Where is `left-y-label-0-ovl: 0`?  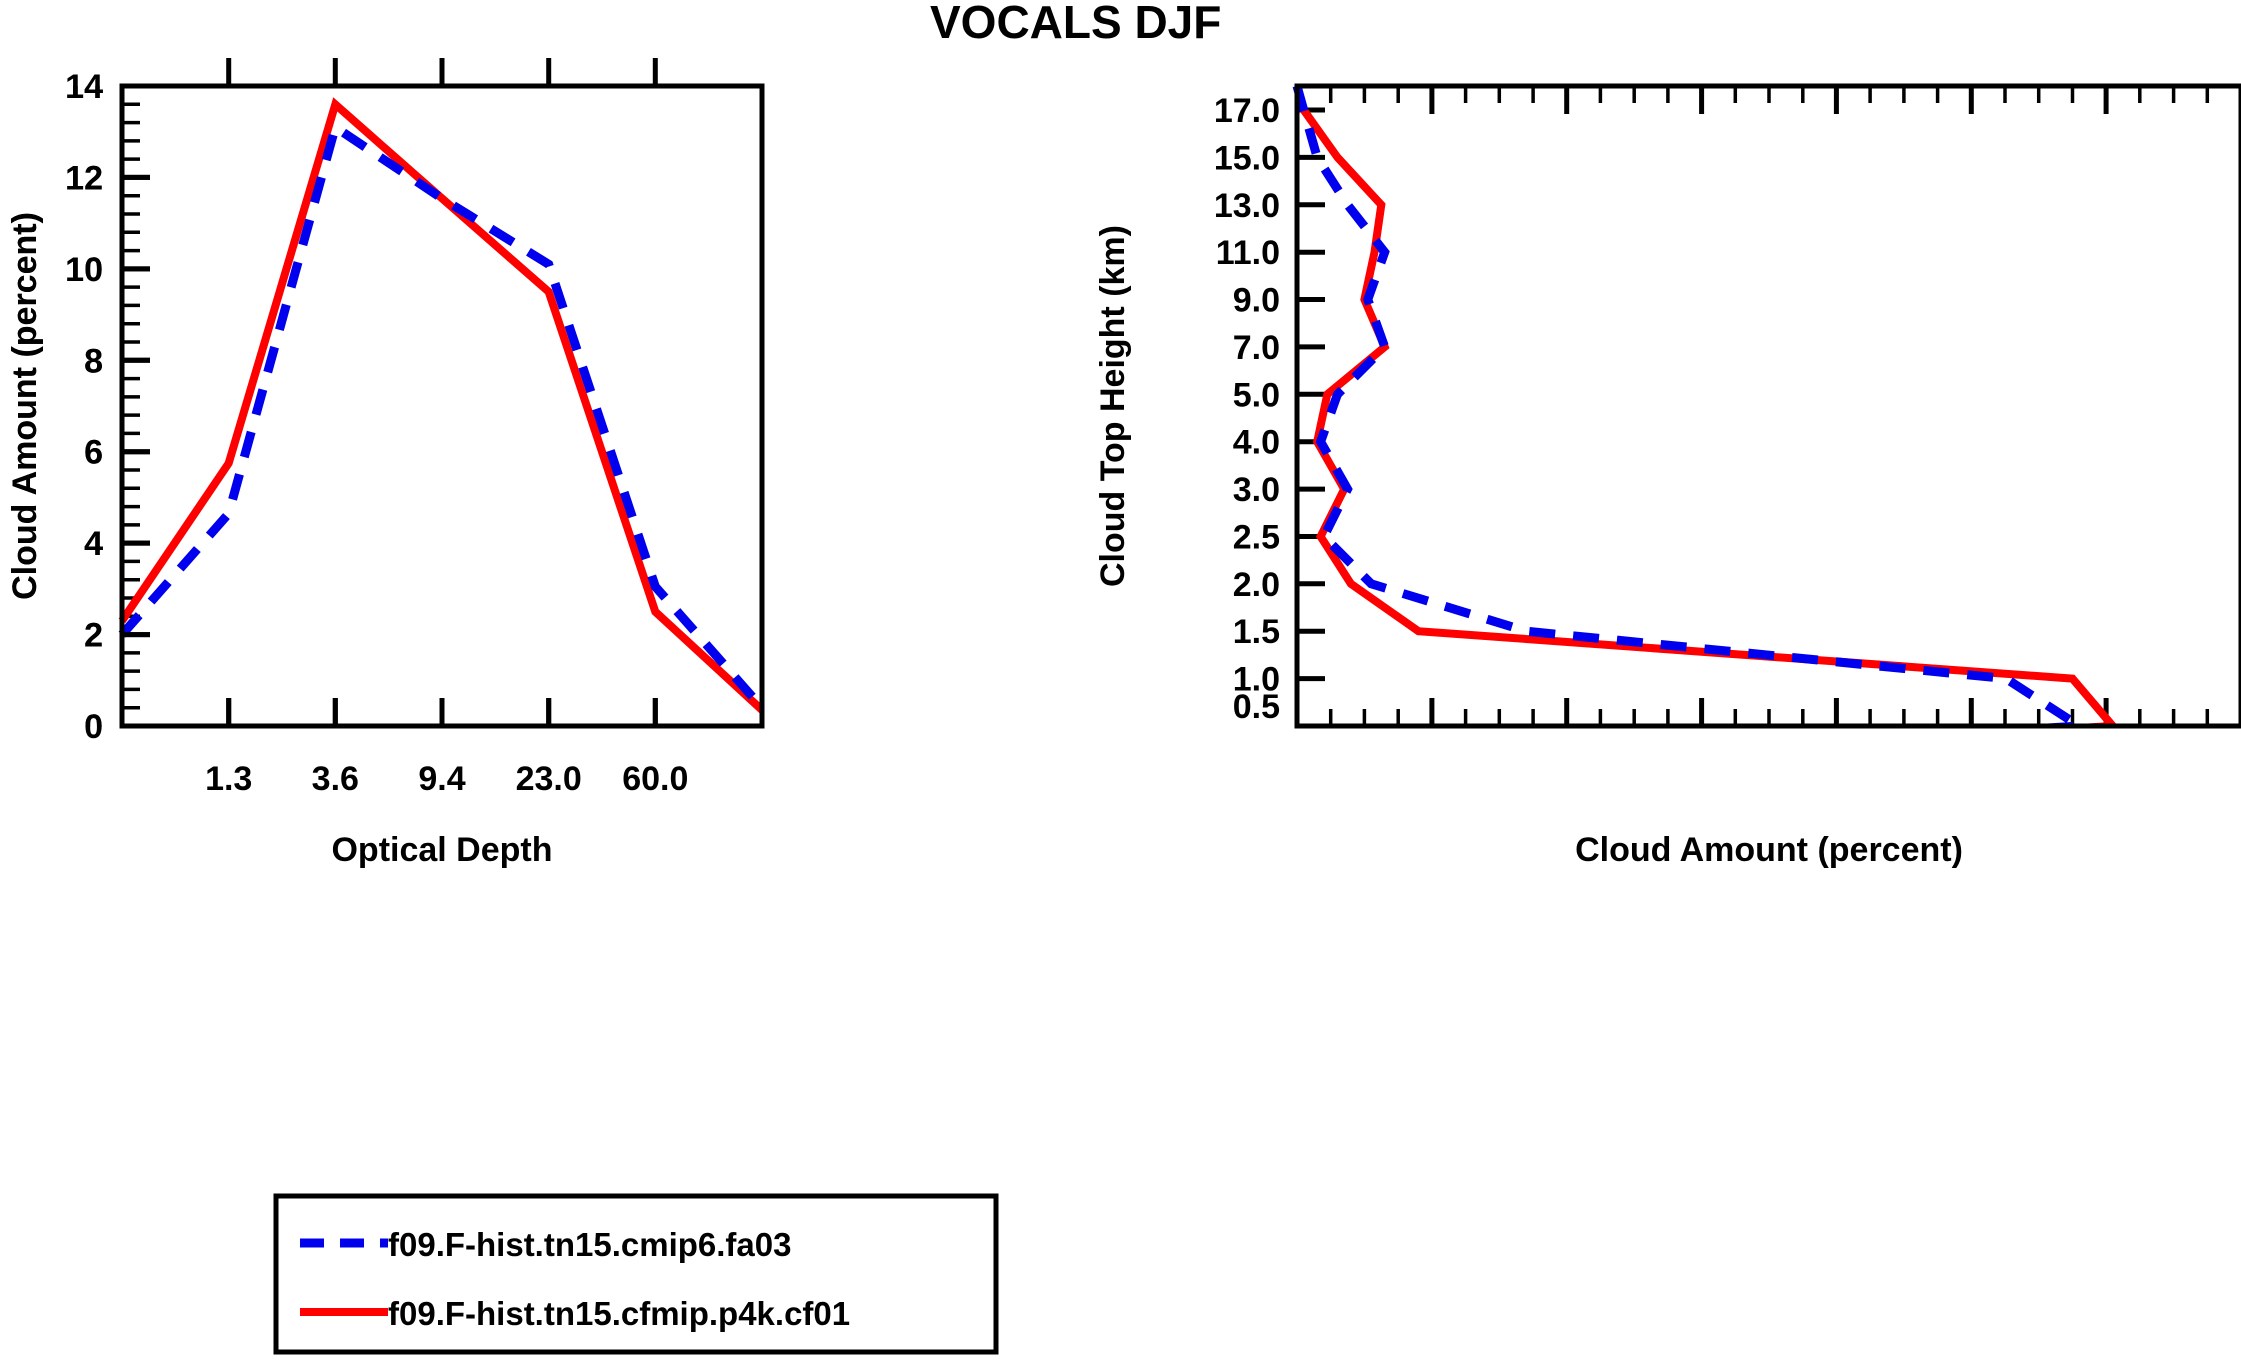
left-y-label-0-ovl: 0 is located at coordinates (93, 727).